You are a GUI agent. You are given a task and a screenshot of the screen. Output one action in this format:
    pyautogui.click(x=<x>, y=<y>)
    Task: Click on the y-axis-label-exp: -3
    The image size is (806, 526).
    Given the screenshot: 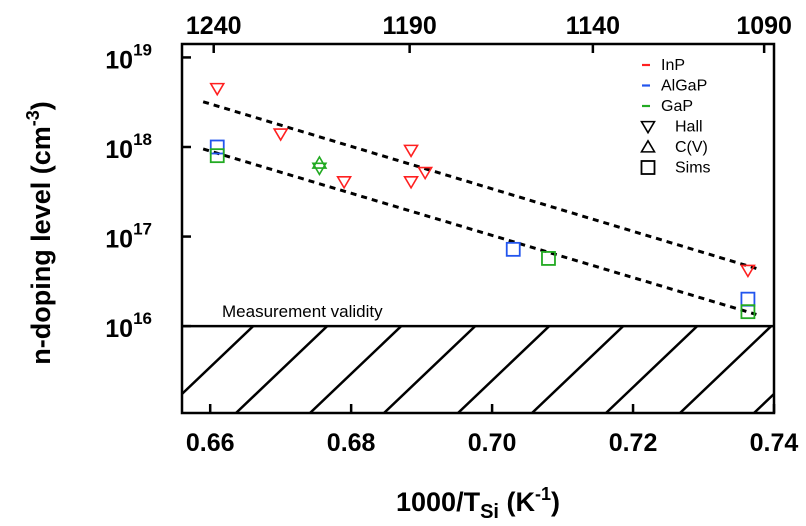 What is the action you would take?
    pyautogui.click(x=33, y=118)
    